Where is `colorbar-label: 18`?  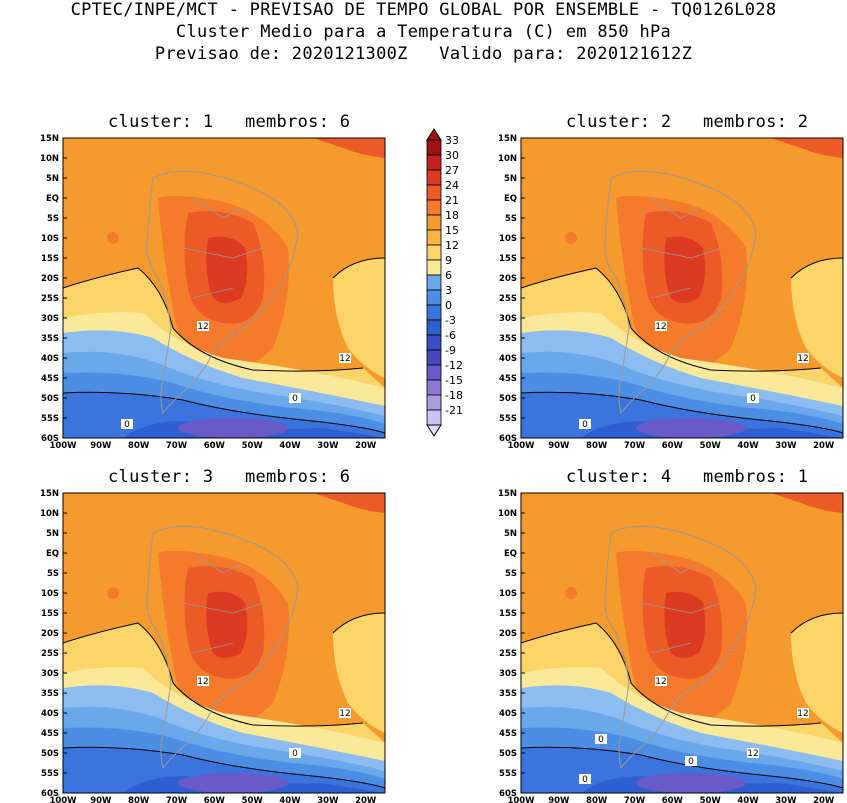
colorbar-label: 18 is located at coordinates (452, 215).